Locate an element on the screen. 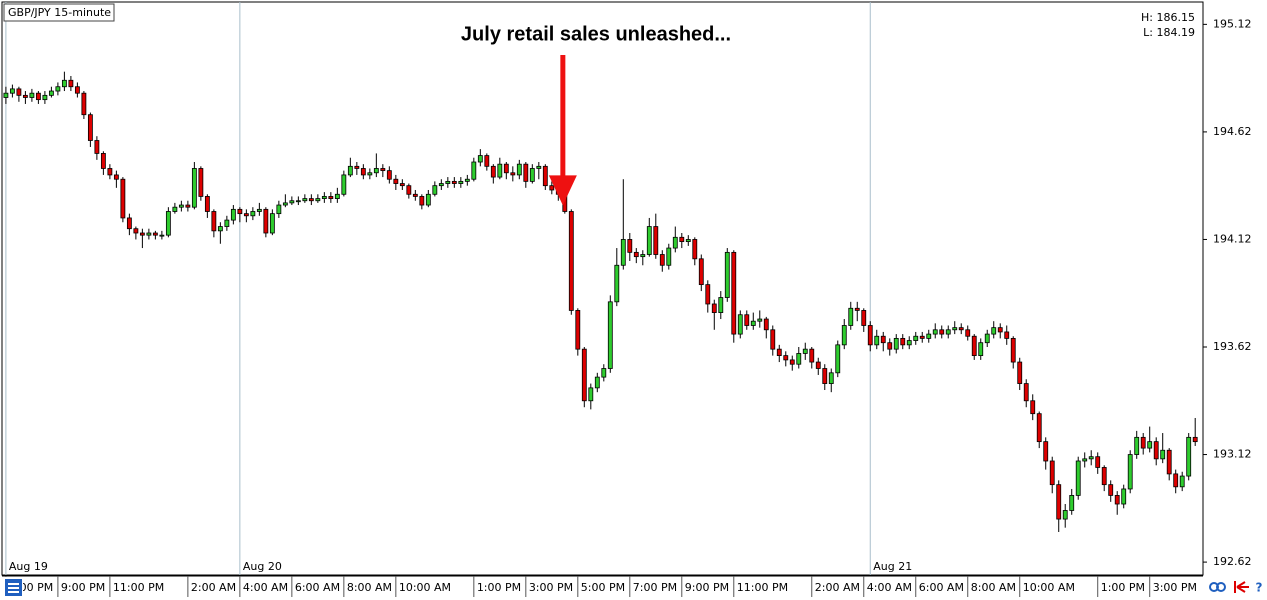 The width and height of the screenshot is (1267, 600). link-icon is located at coordinates (1221, 587).